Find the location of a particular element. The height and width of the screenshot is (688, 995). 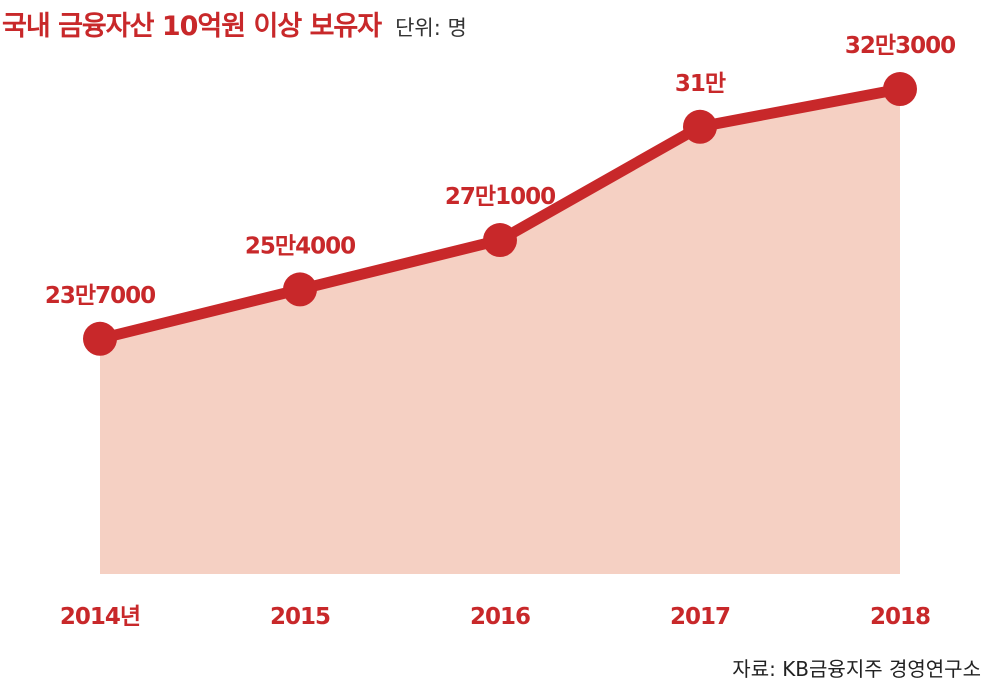

source-note: 자료: KB금융지주 경영연구소 is located at coordinates (856, 669).